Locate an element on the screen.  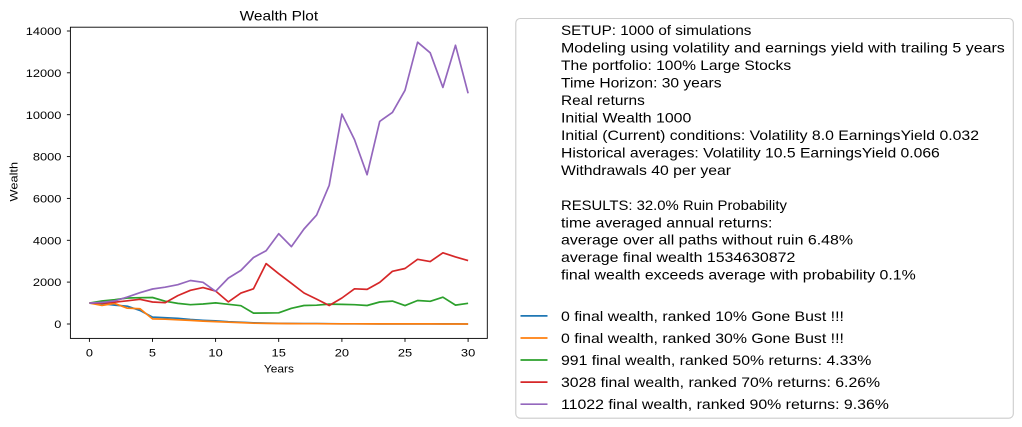
svg-text: 14000 is located at coordinates (44, 32).